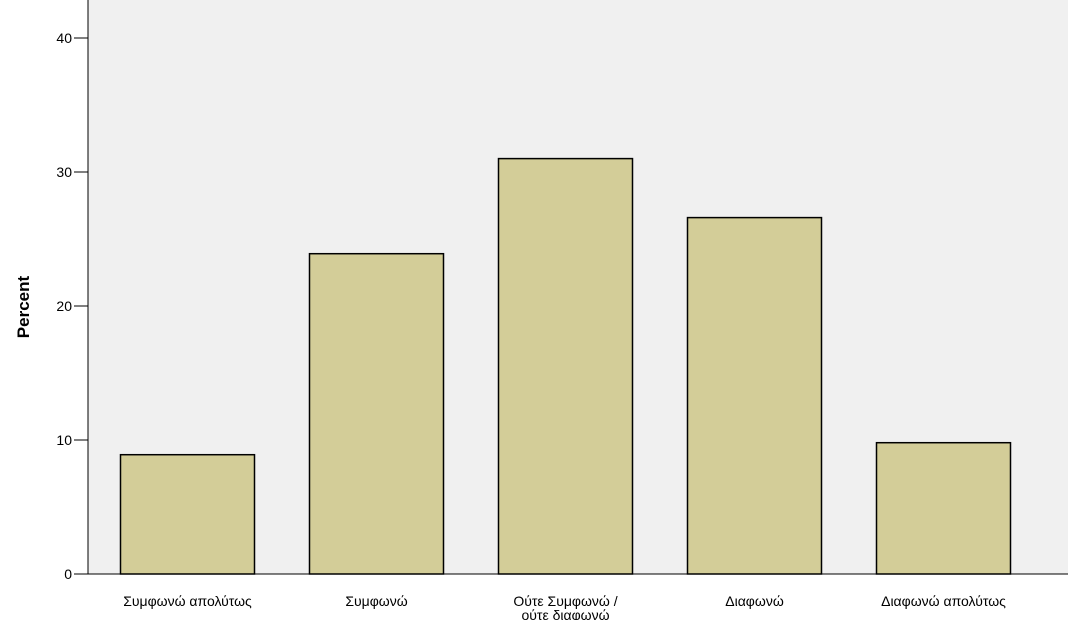 Image resolution: width=1070 pixels, height=620 pixels. What do you see at coordinates (64, 38) in the screenshot?
I see `y-tick-label-40: 40` at bounding box center [64, 38].